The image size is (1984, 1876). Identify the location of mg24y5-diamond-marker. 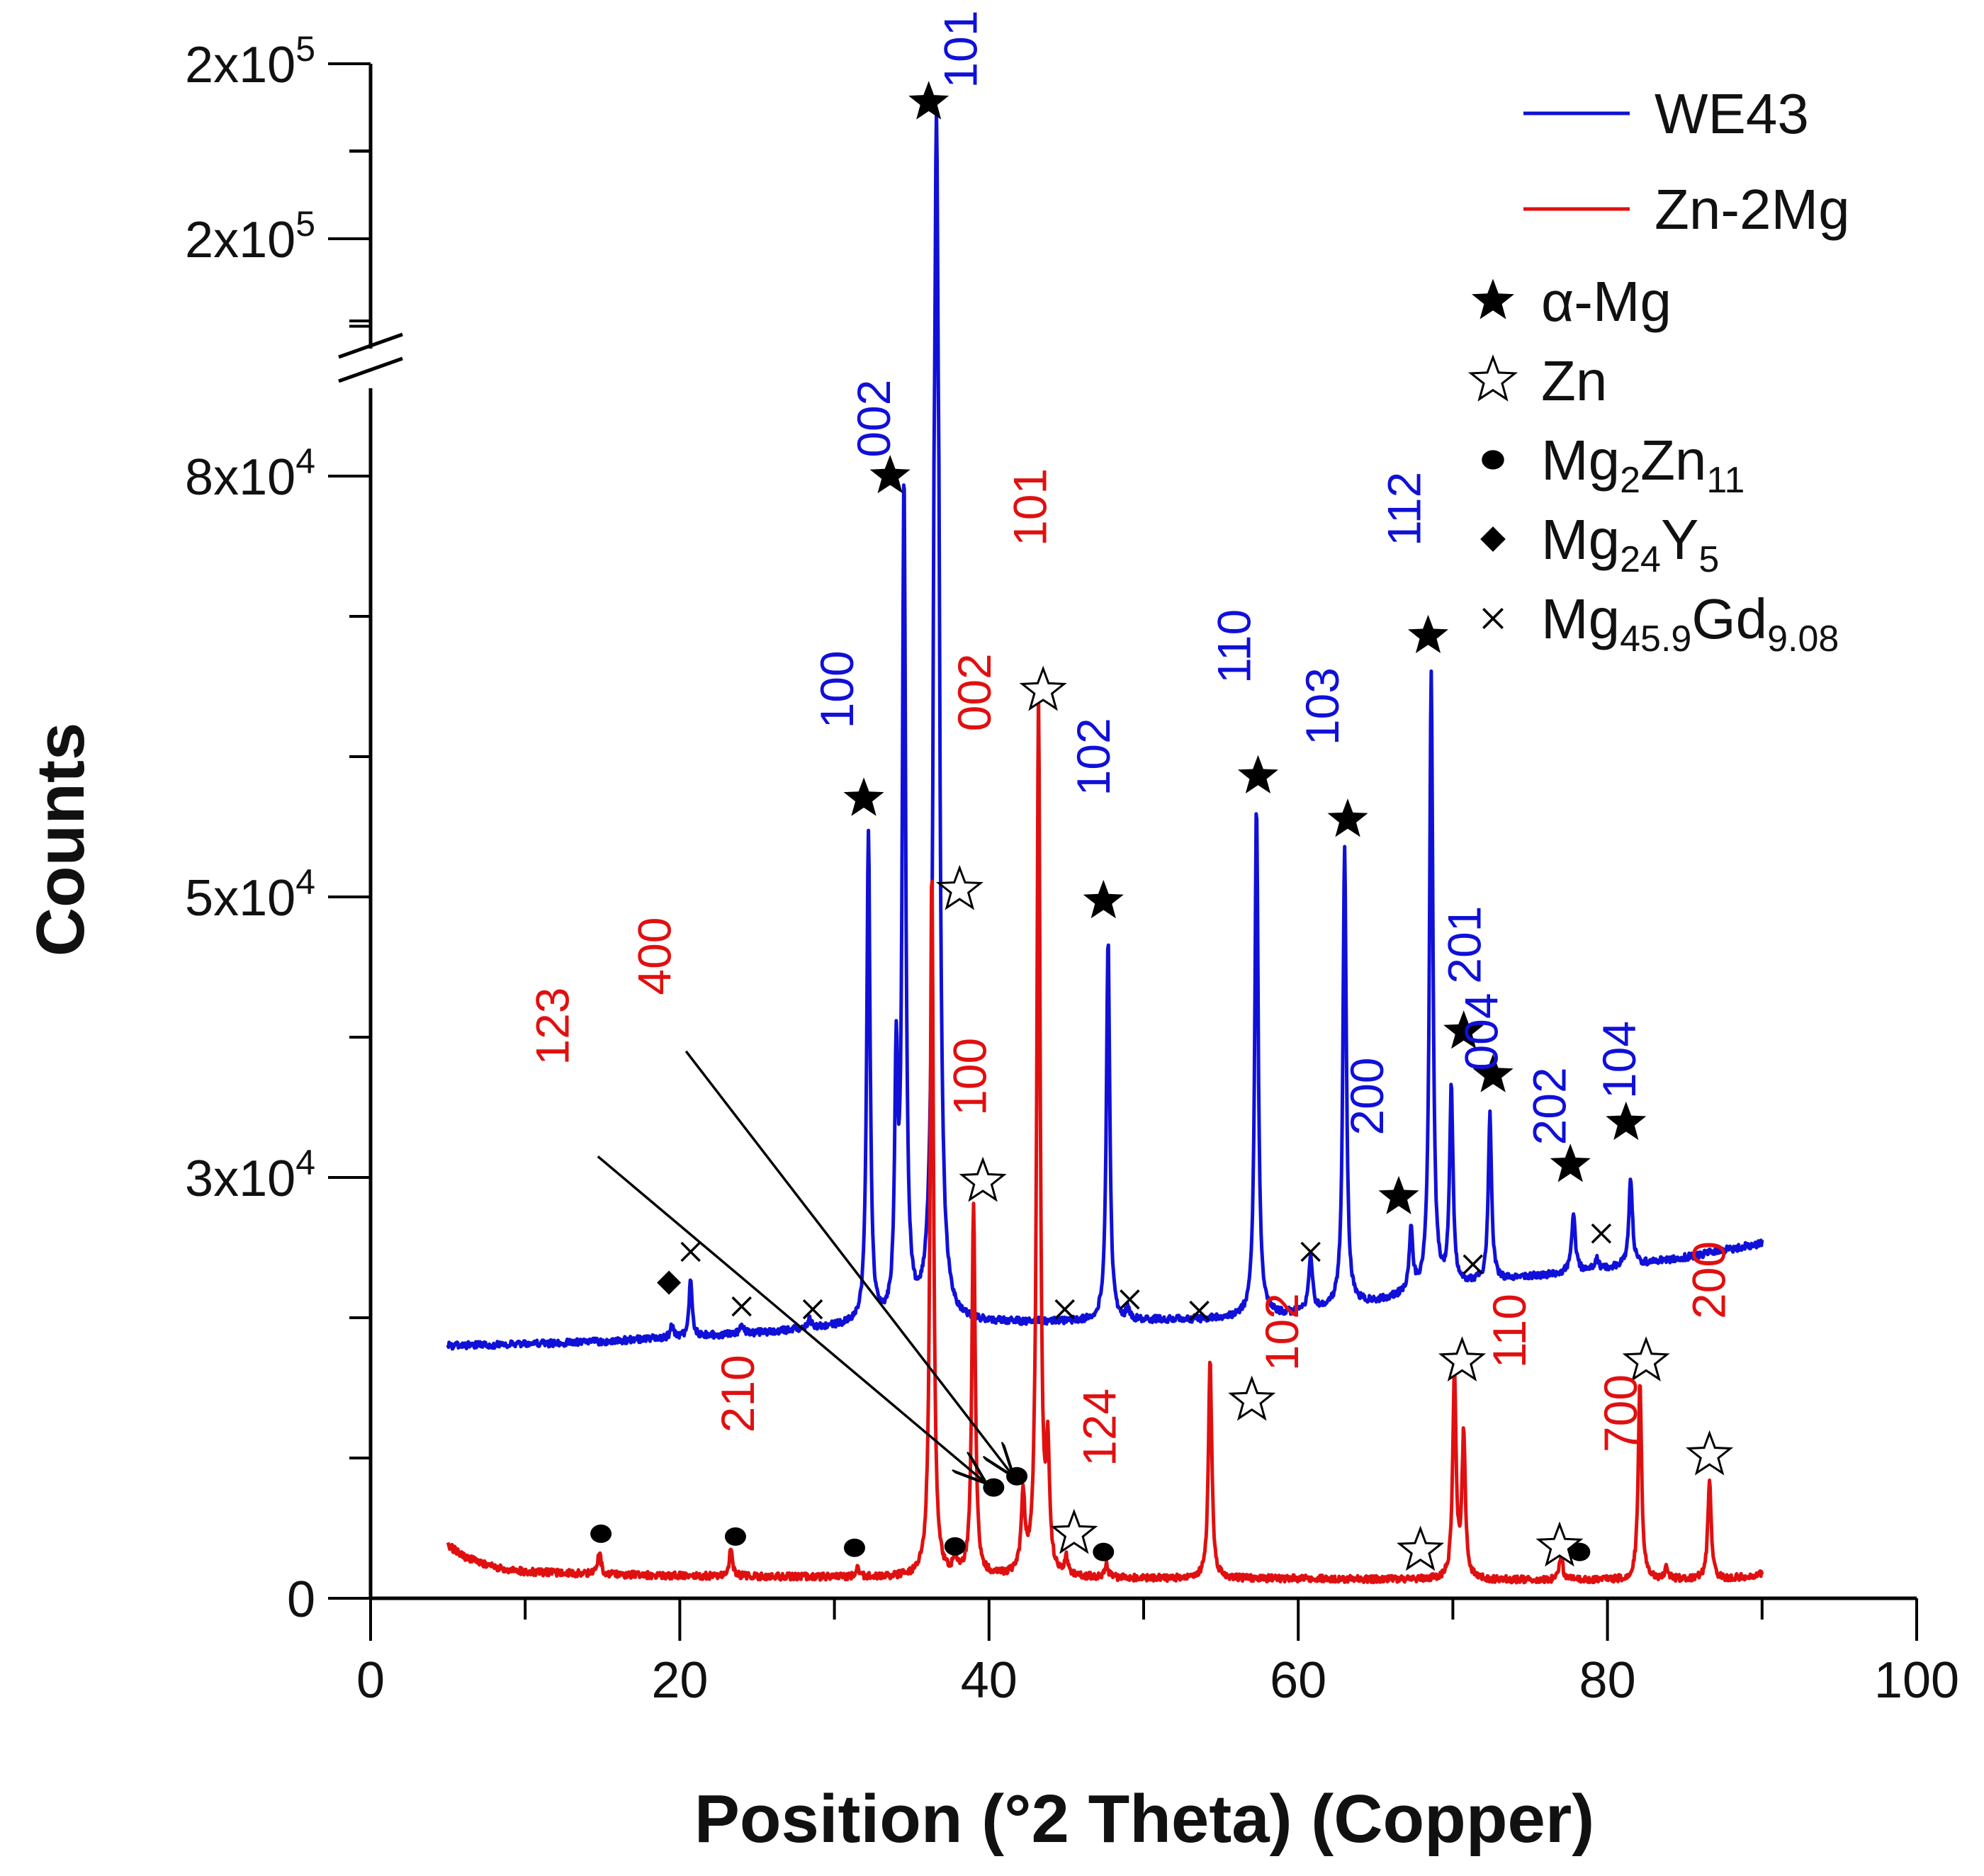
(669, 1282).